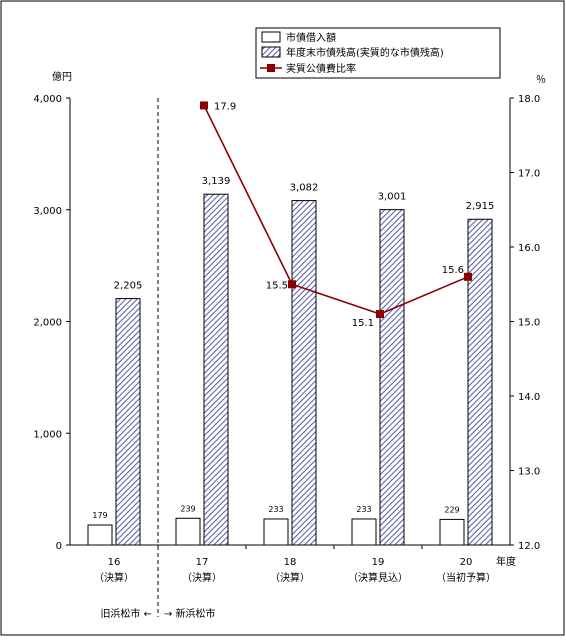 This screenshot has height=641, width=566. I want to click on bar-balance-label: 2,205, so click(128, 286).